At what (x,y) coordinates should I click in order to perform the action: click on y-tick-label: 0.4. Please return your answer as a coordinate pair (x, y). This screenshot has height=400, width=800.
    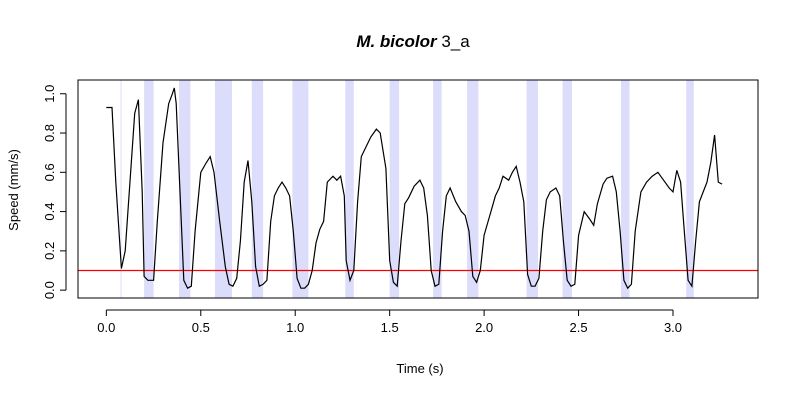
    Looking at the image, I should click on (49, 212).